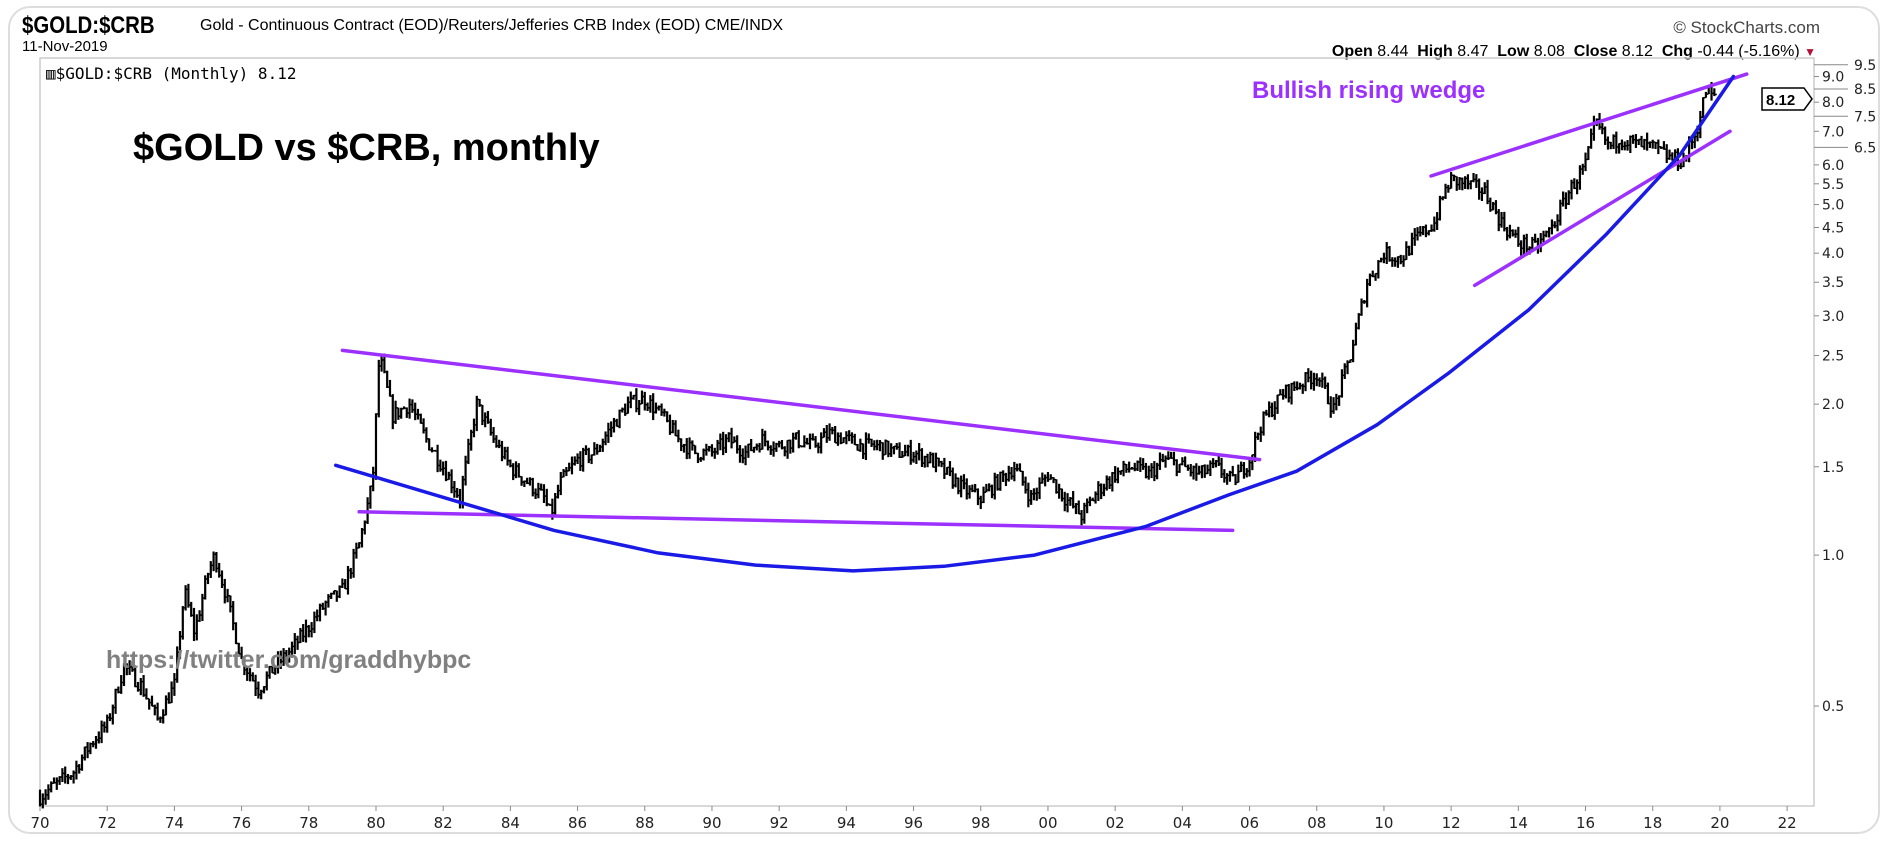 The width and height of the screenshot is (1892, 844). I want to click on y-tick-label: 6.0, so click(1833, 166).